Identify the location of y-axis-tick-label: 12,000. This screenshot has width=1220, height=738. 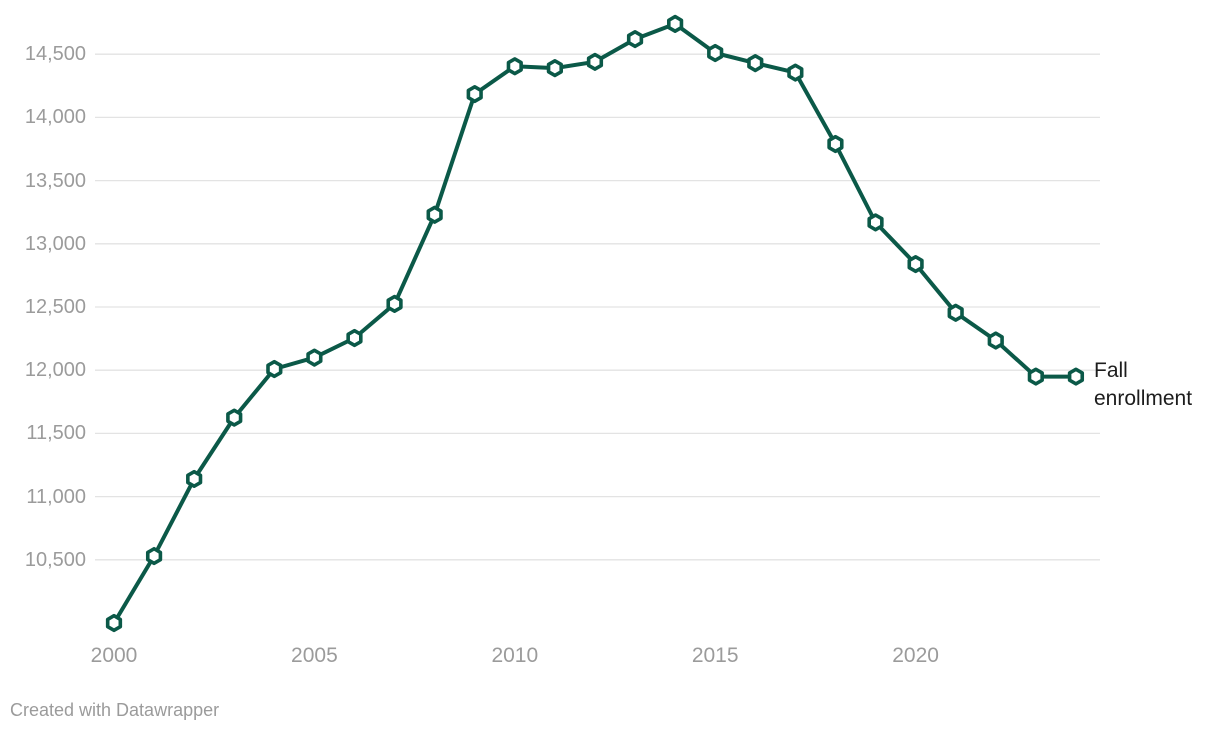
(55, 370).